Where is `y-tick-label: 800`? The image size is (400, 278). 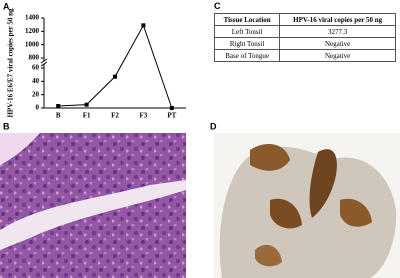 y-tick-label: 800 is located at coordinates (34, 58).